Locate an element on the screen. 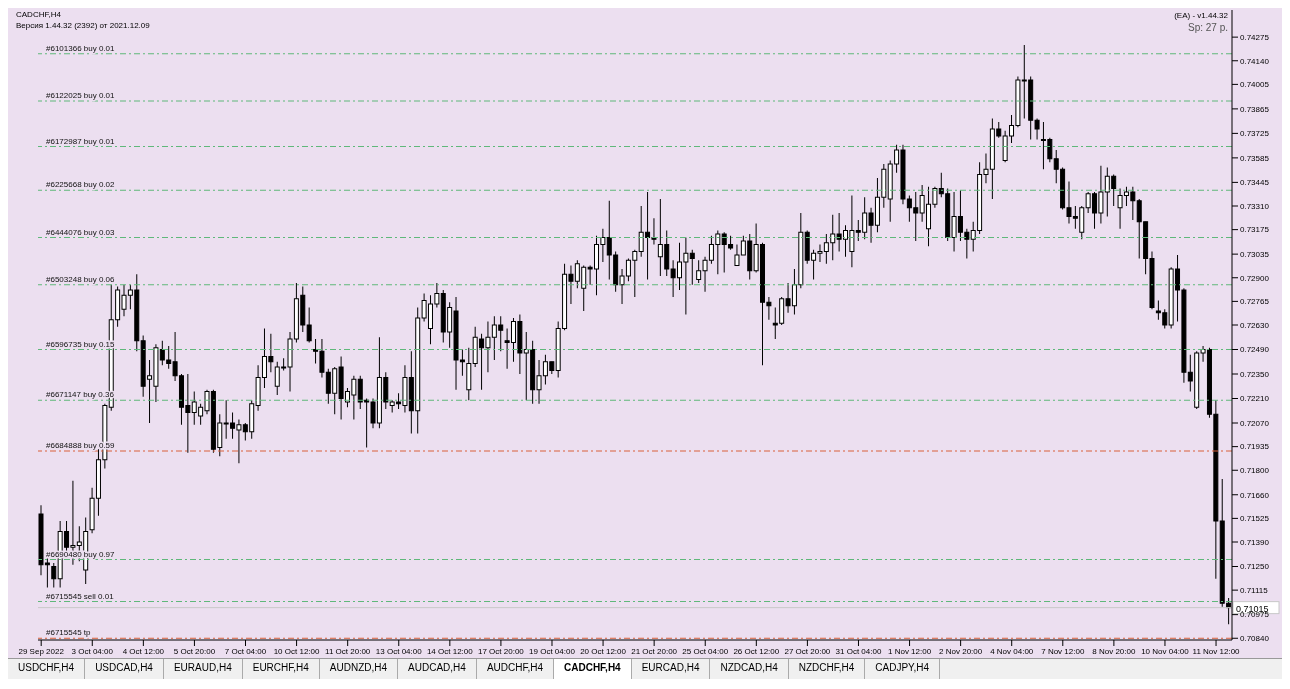 Image resolution: width=1290 pixels, height=689 pixels. ref-line-label: #6715545 sell 0.01 is located at coordinates (80, 596).